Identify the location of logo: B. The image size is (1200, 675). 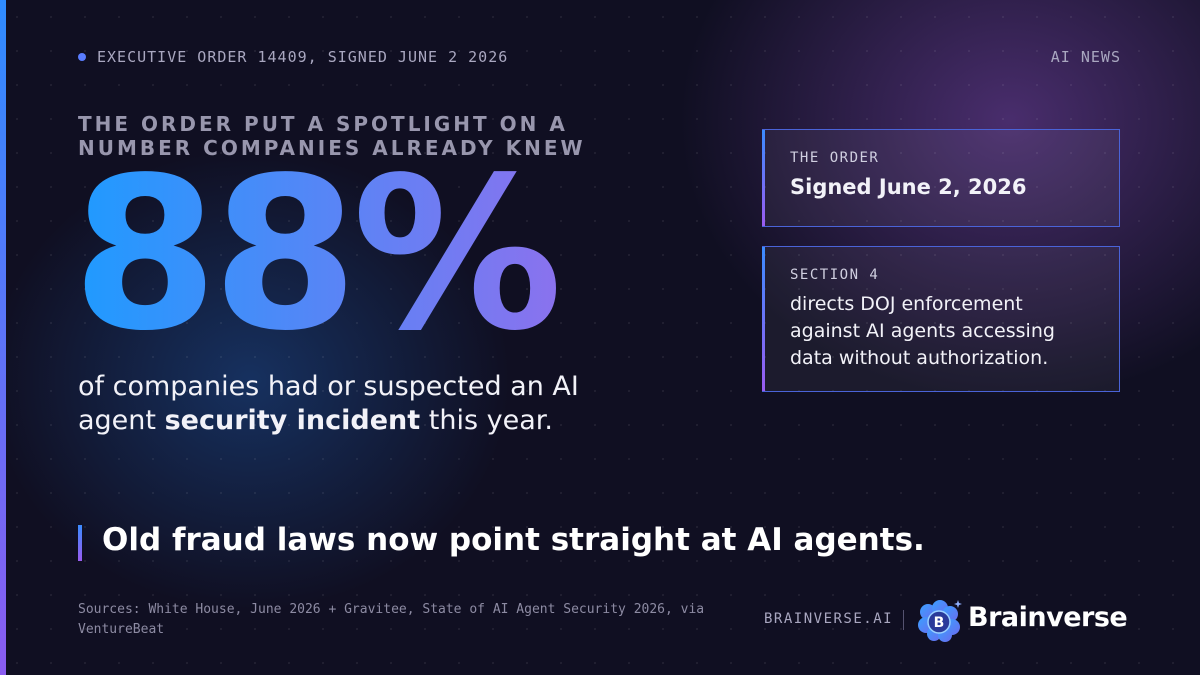
(940, 621).